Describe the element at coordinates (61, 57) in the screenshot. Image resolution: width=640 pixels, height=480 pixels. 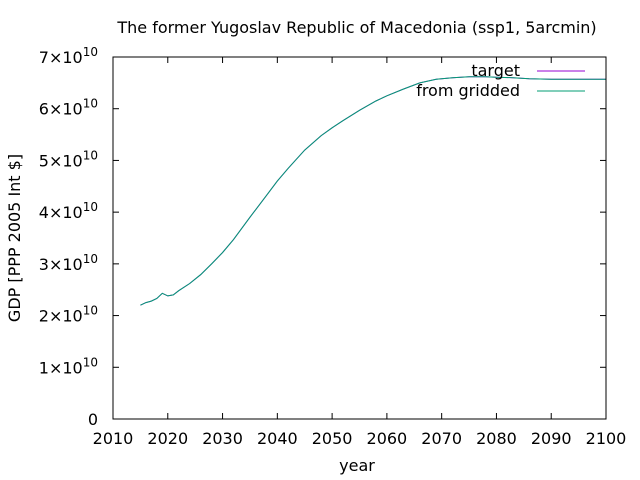
I see `y-tick-mantissa: 7×10` at that location.